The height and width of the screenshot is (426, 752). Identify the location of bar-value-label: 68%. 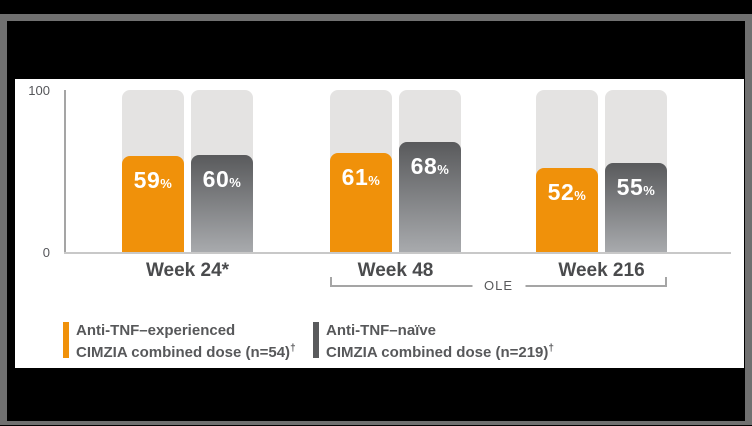
(430, 166).